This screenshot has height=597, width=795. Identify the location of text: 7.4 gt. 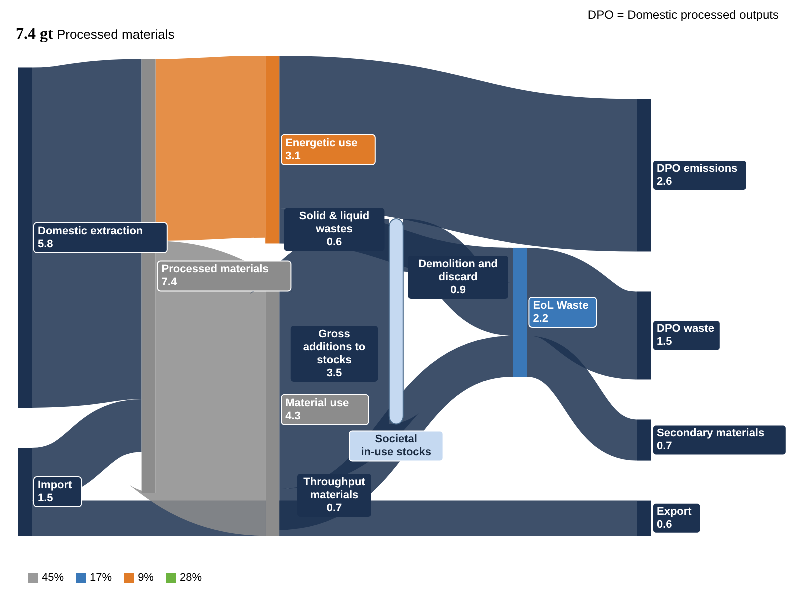
(35, 34).